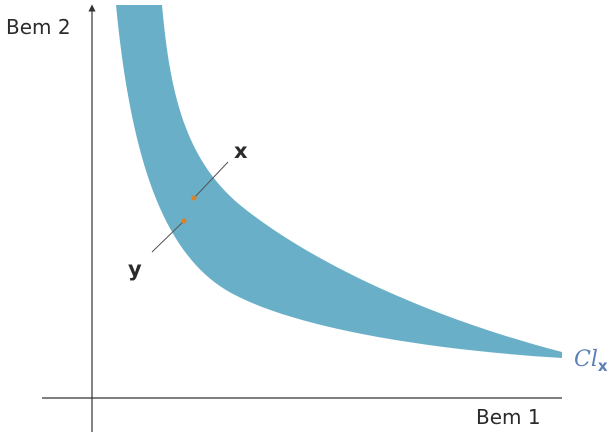 The image size is (616, 435). Describe the element at coordinates (194, 198) in the screenshot. I see `point-x` at that location.